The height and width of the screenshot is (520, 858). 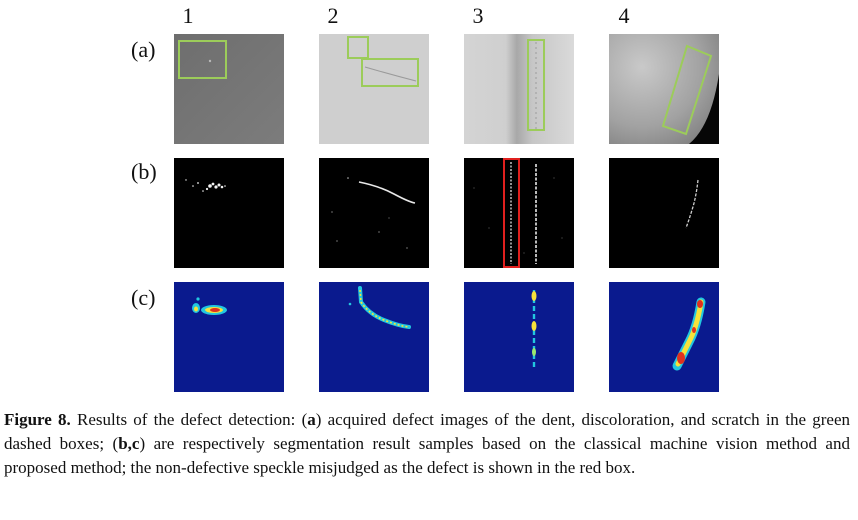 I want to click on column-number-4: 4, so click(x=624, y=15).